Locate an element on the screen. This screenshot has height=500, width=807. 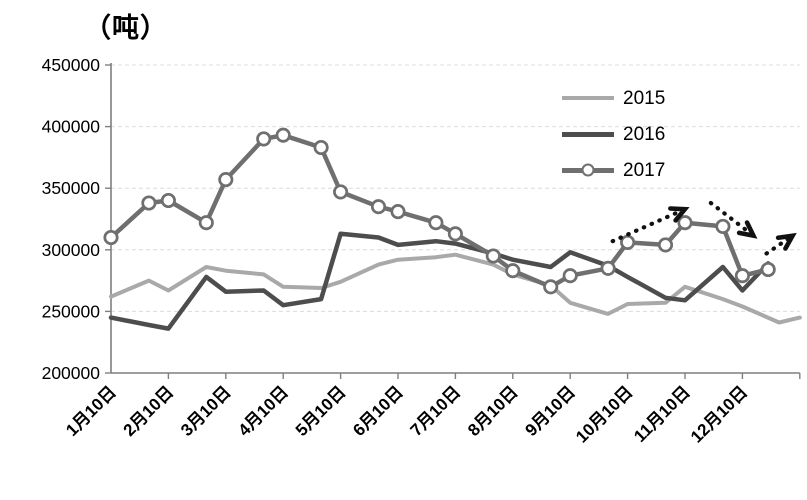
legend-item-2016: 2016 is located at coordinates (613, 134).